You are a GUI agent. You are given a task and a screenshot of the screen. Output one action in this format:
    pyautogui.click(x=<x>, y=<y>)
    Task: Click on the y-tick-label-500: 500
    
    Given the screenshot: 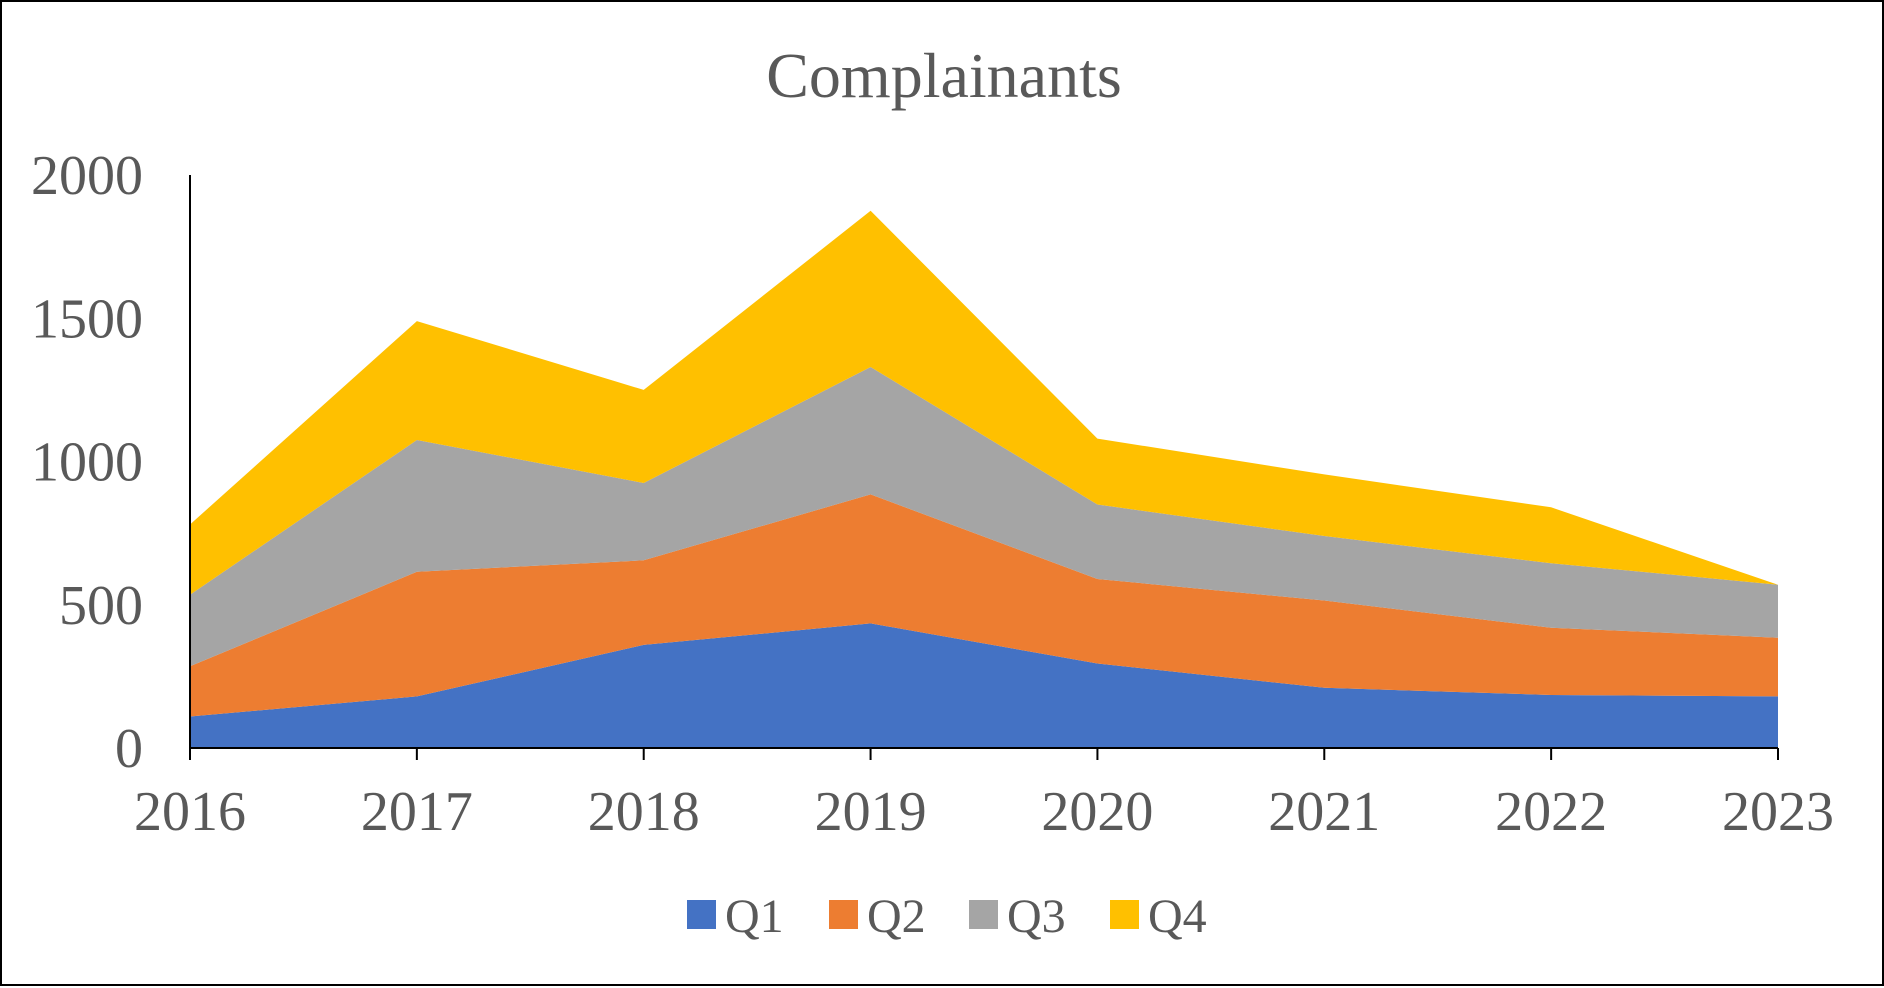 What is the action you would take?
    pyautogui.click(x=101, y=606)
    